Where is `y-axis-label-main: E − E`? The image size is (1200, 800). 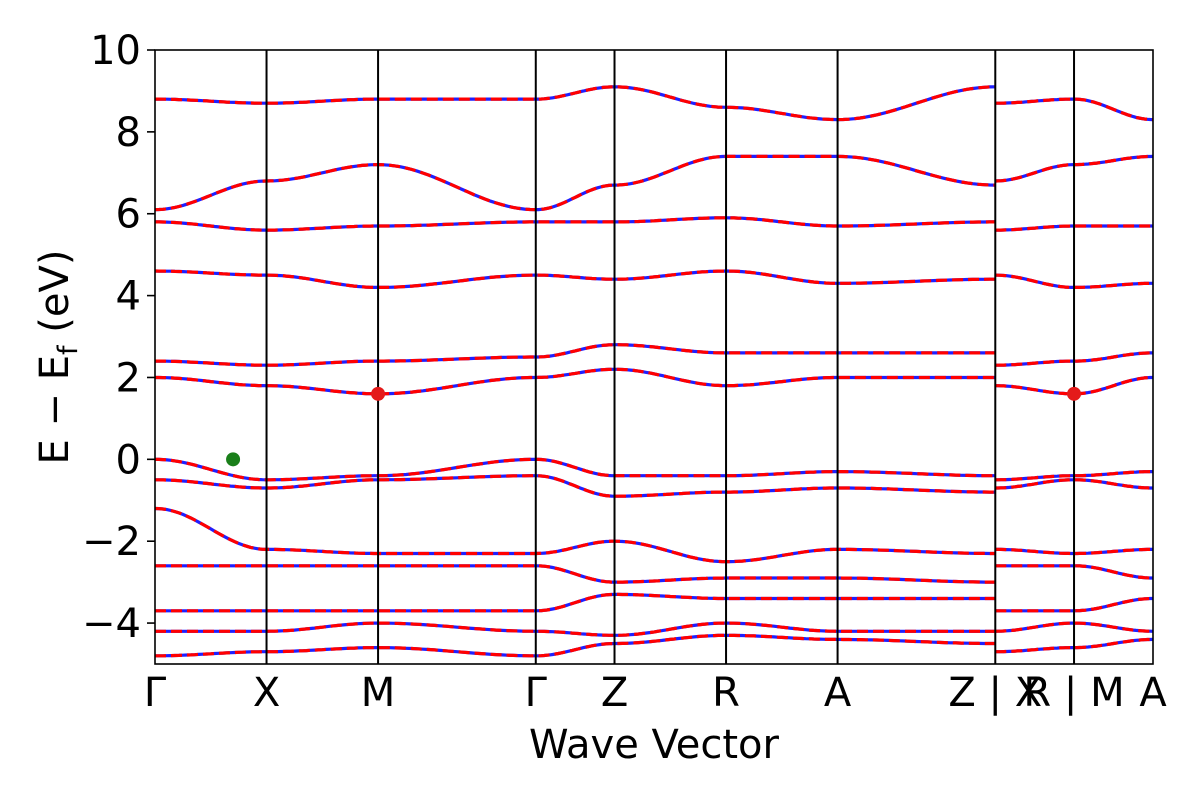 y-axis-label-main: E − E is located at coordinates (55, 410).